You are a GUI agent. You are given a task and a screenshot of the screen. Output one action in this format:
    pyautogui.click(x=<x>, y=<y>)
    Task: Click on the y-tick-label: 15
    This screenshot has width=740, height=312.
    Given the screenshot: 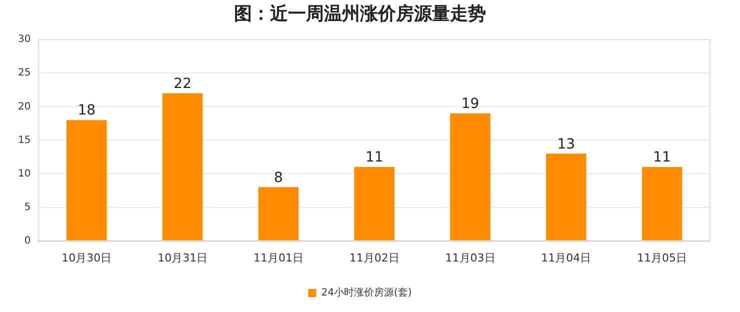 What is the action you would take?
    pyautogui.click(x=24, y=140)
    